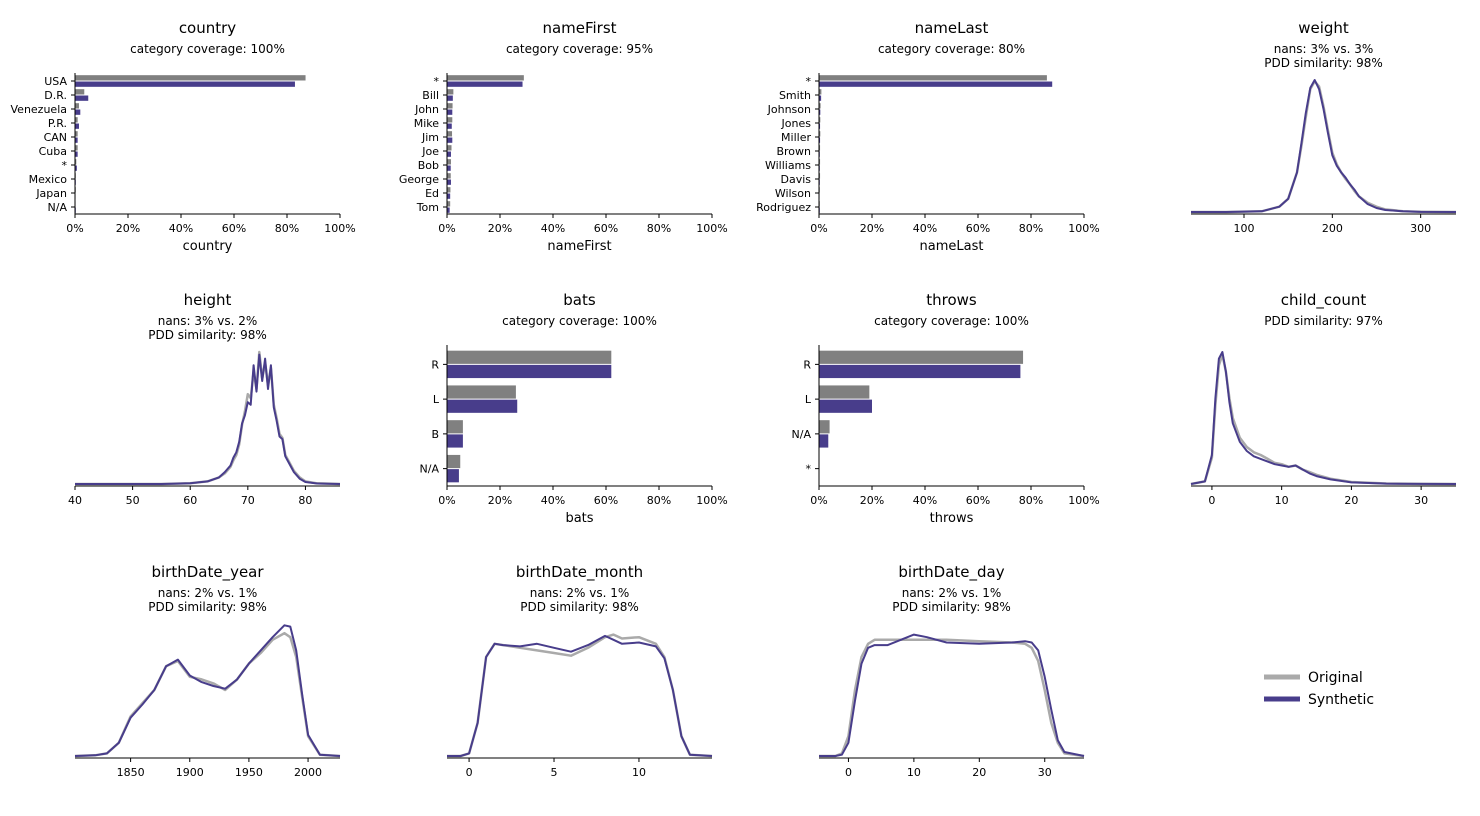 The image size is (1480, 816). What do you see at coordinates (1324, 300) in the screenshot?
I see `panel-title: child_count` at bounding box center [1324, 300].